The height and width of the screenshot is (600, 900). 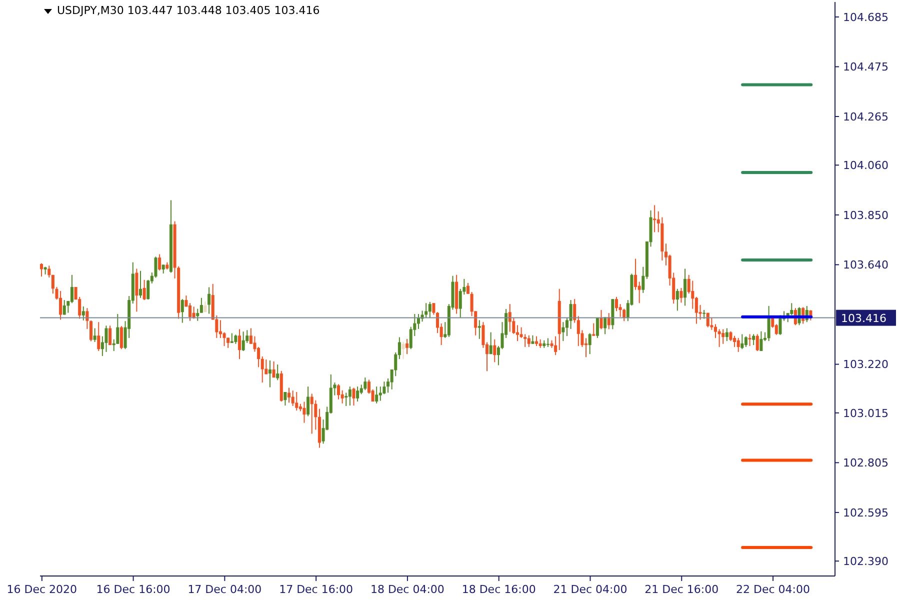 I want to click on y-tick-label: 103.015, so click(x=865, y=413).